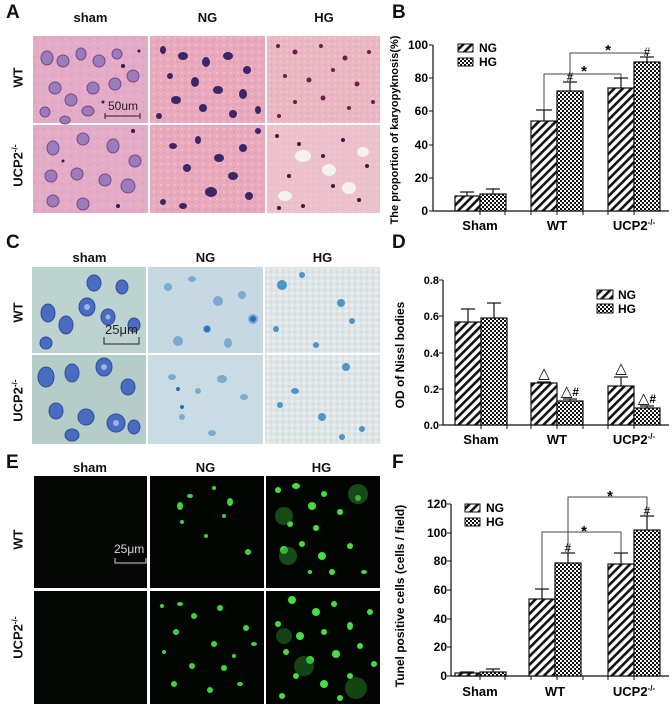  I want to click on y-axis-label: The proportion of karyopyknosis(%), so click(395, 129).